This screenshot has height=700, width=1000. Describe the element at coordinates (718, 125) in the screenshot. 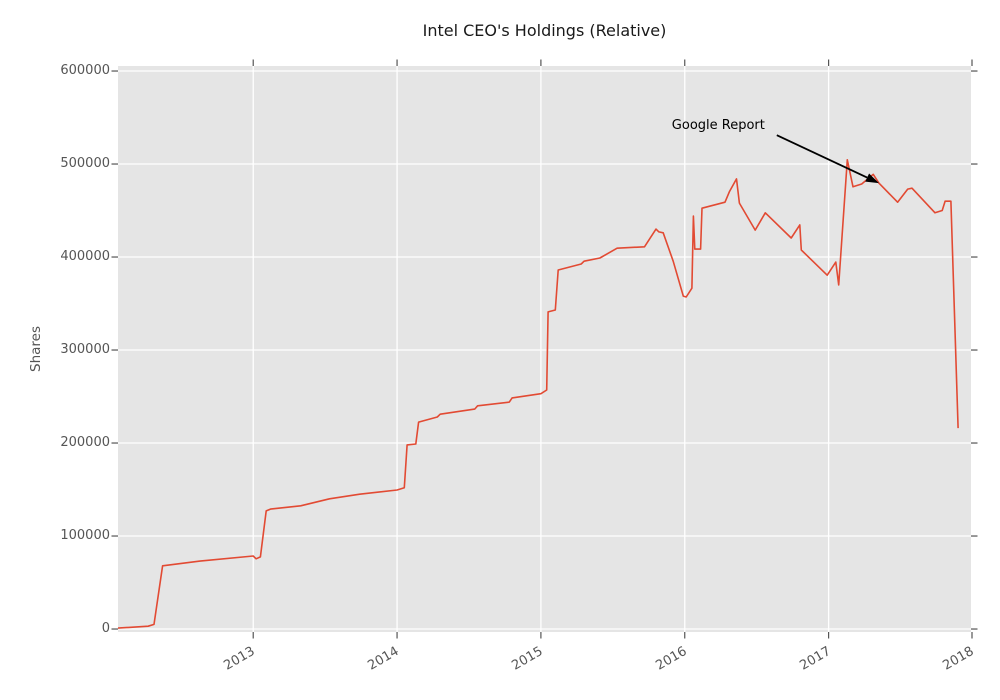

I see `annotation-google-report-label: Google Report` at that location.